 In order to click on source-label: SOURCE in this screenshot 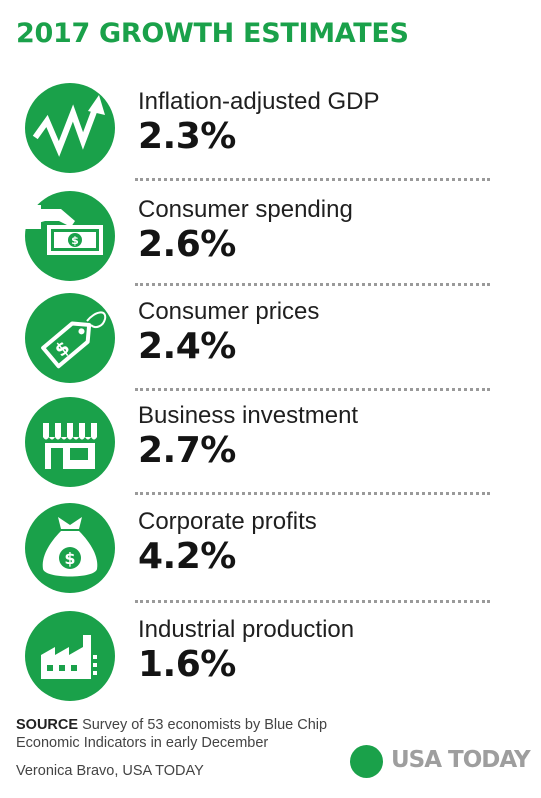, I will do `click(47, 725)`.